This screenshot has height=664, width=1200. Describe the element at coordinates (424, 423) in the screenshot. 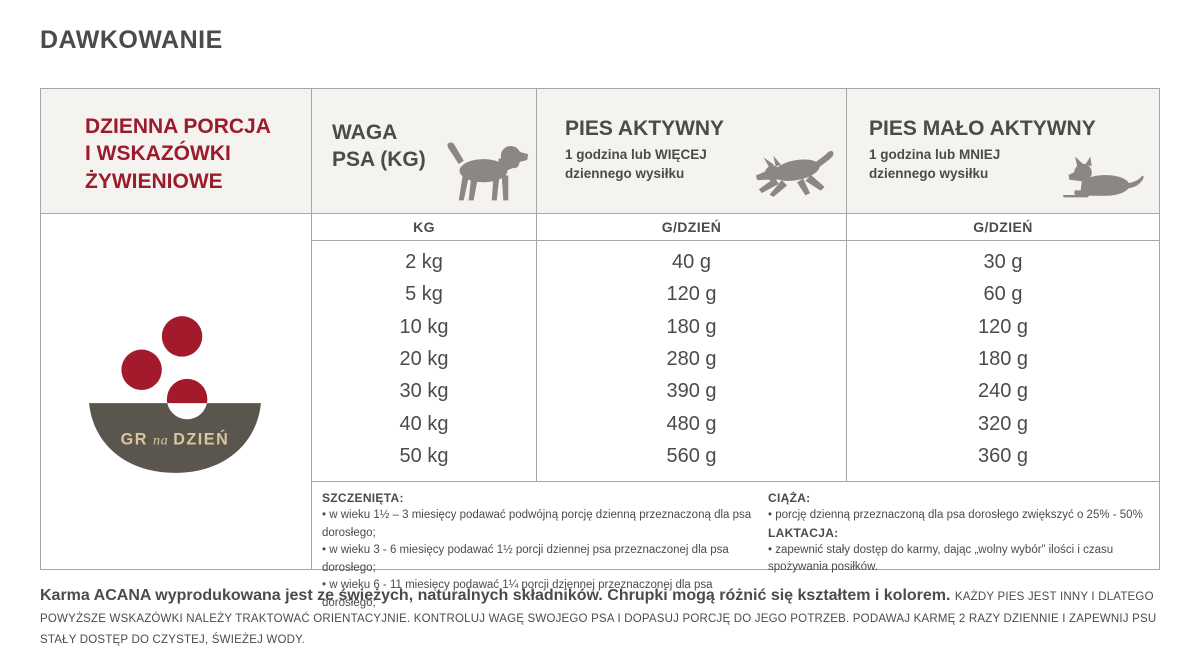

I see `weight-value: 40 kg` at that location.